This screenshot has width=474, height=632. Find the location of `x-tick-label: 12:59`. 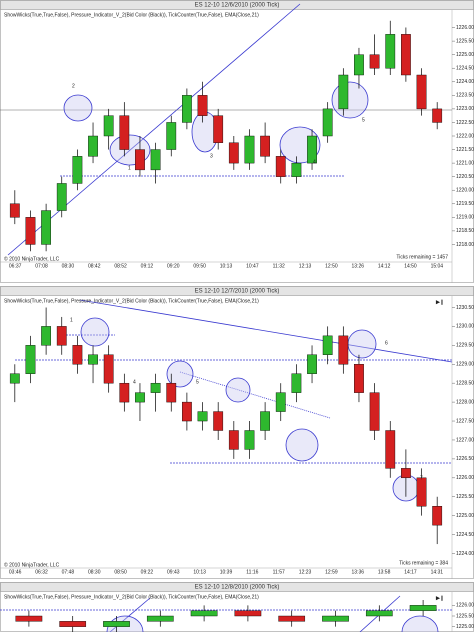

x-tick-label: 12:59 is located at coordinates (331, 572).